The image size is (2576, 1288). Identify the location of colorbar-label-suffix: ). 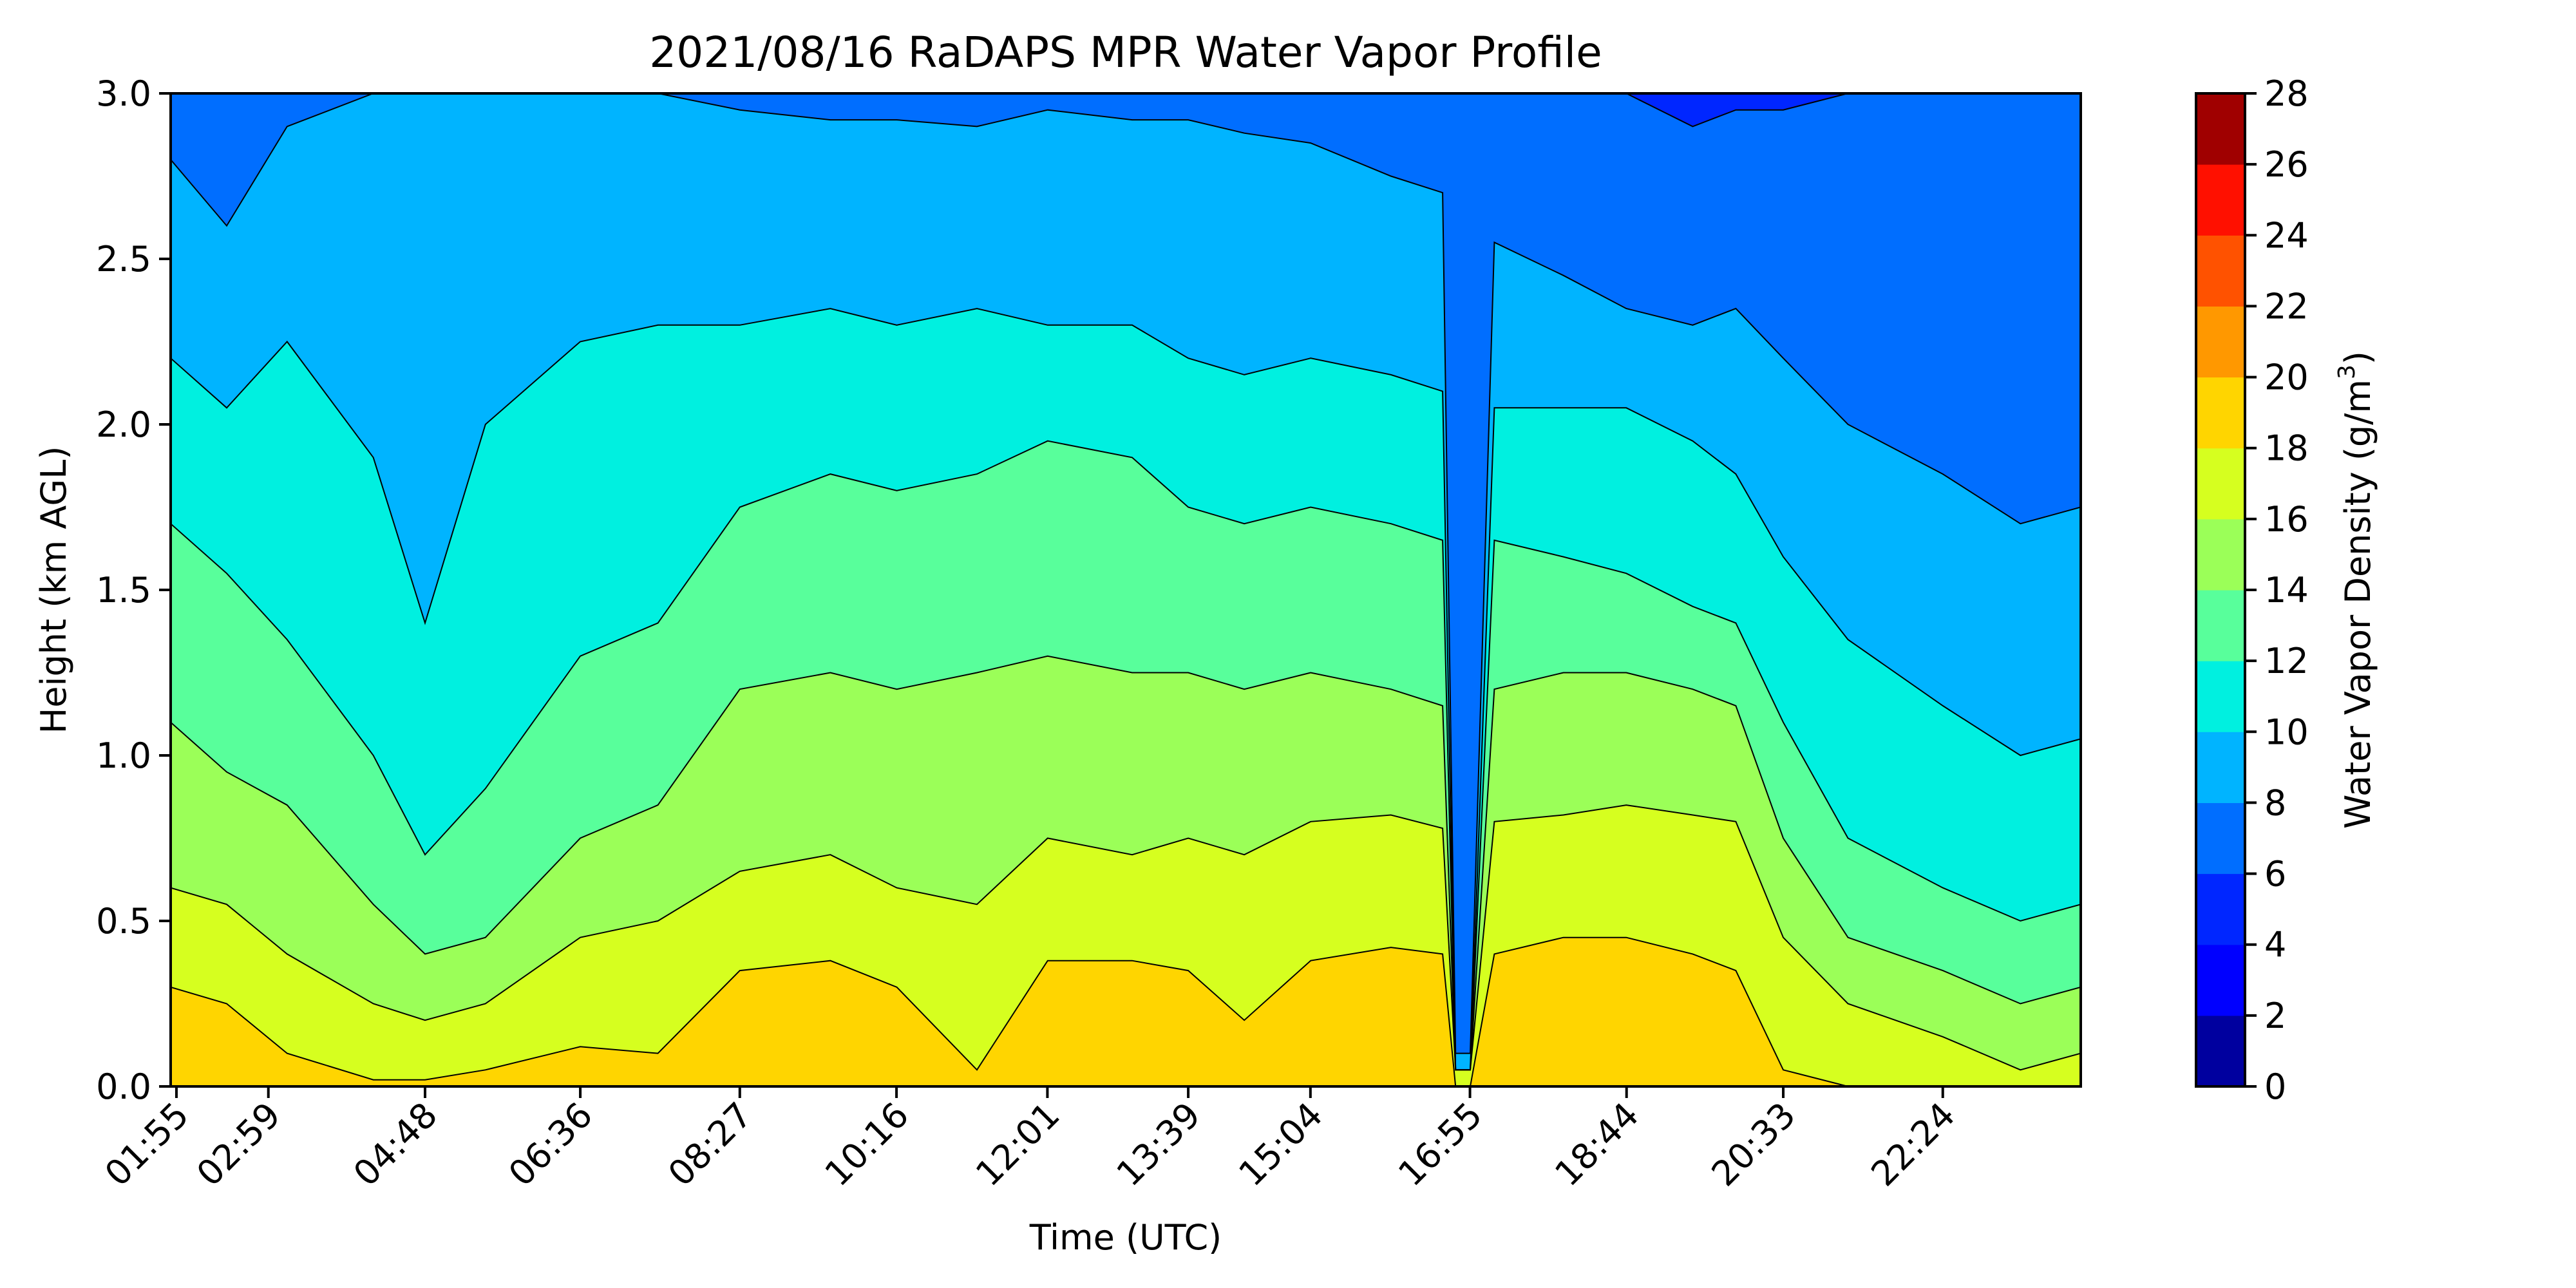
(2358, 358).